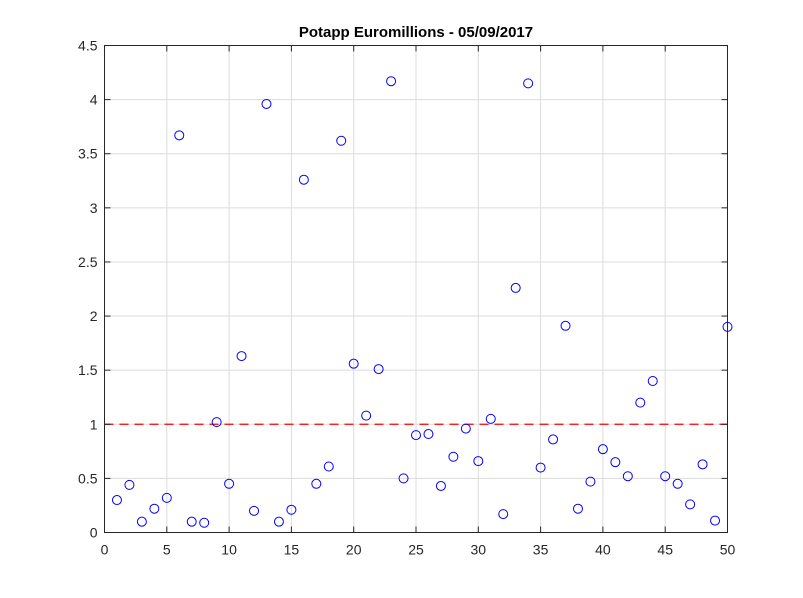 This screenshot has width=803, height=598. Describe the element at coordinates (88, 262) in the screenshot. I see `y-tick-label: 2.5` at that location.